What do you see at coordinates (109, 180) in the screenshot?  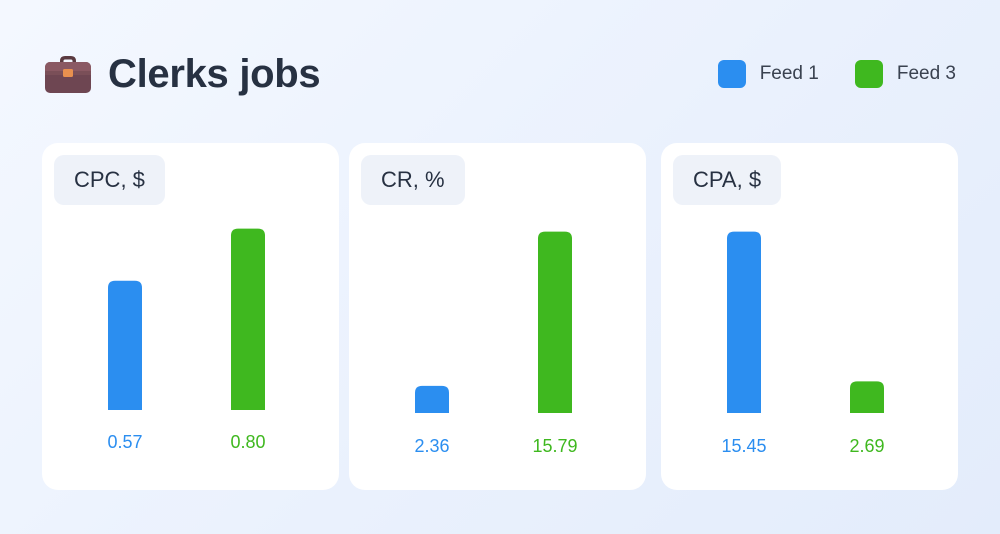 I see `chart-title: CPC, $` at bounding box center [109, 180].